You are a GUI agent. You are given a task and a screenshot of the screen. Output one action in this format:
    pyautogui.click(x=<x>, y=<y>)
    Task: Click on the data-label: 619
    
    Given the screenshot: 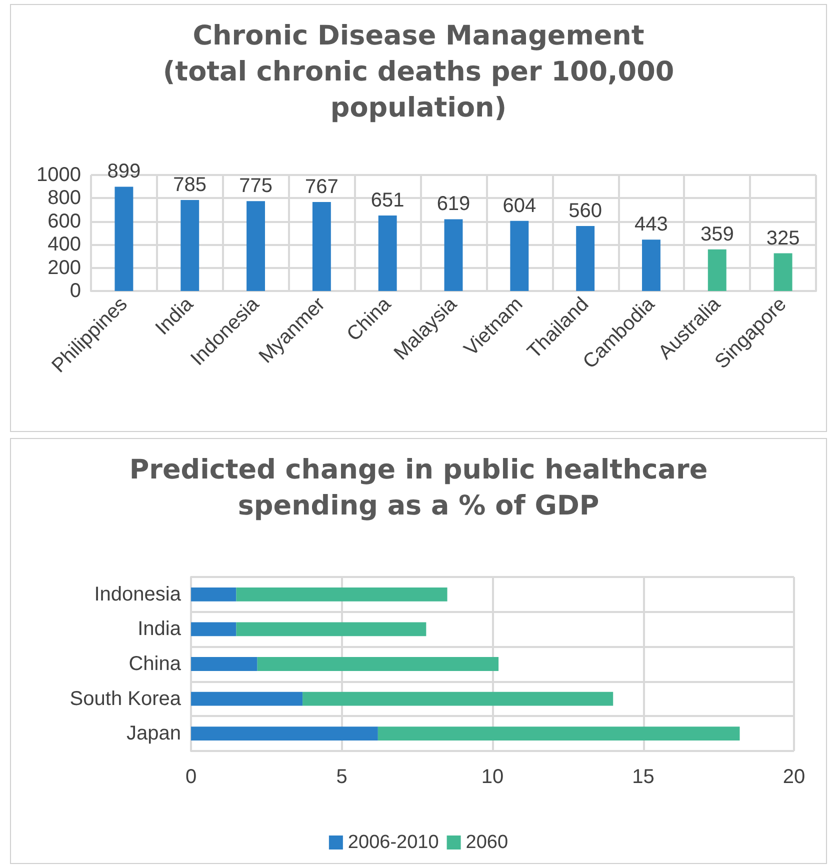 What is the action you would take?
    pyautogui.click(x=453, y=204)
    